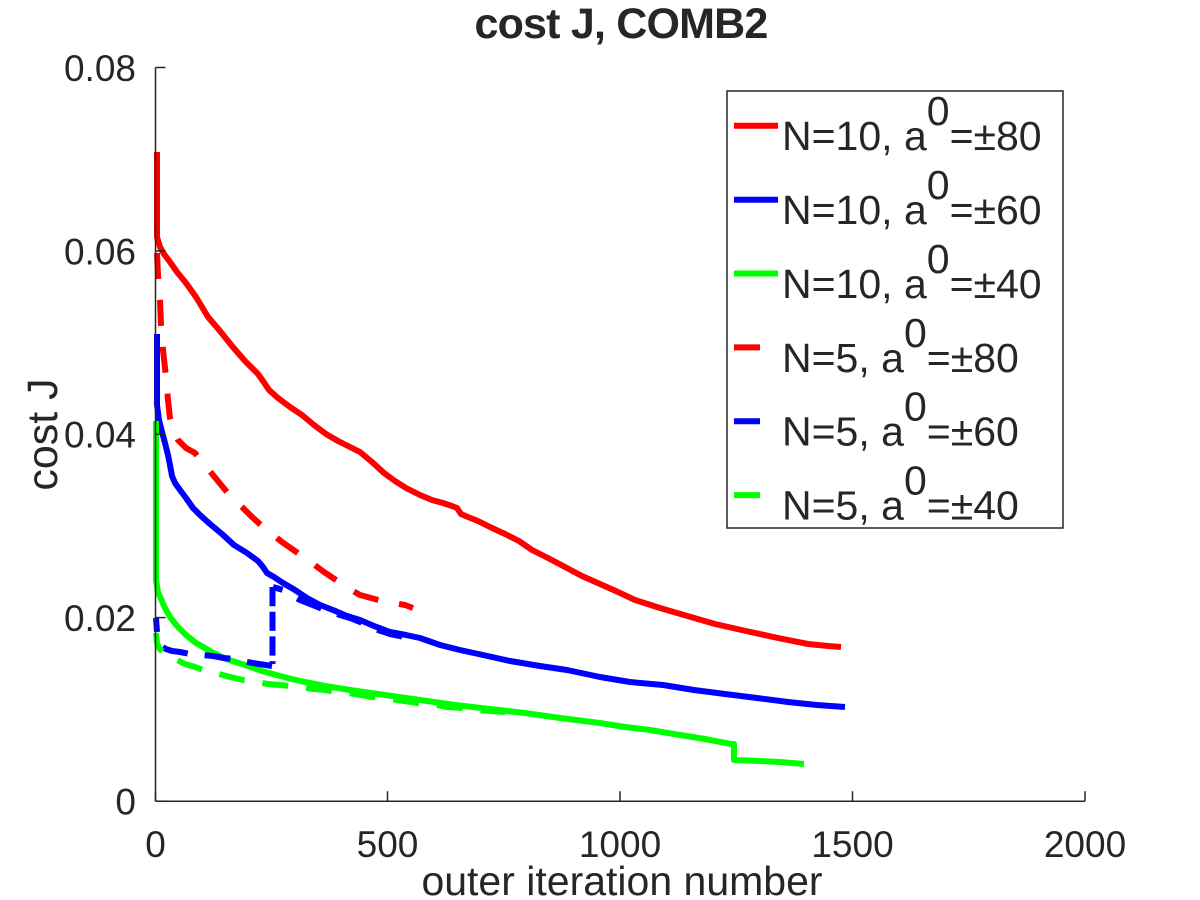 The width and height of the screenshot is (1200, 900). Describe the element at coordinates (620, 24) in the screenshot. I see `svg-text: cost J, COMB2` at that location.